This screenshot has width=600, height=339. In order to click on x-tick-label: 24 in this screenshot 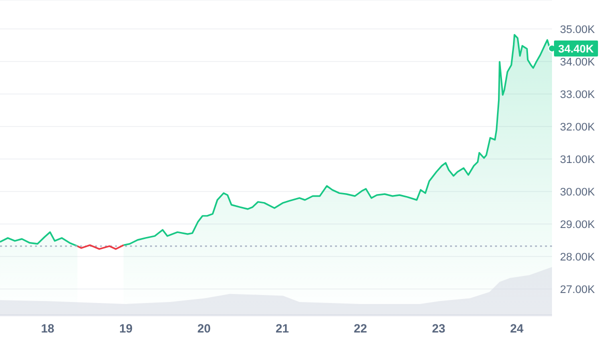, I will do `click(517, 329)`.